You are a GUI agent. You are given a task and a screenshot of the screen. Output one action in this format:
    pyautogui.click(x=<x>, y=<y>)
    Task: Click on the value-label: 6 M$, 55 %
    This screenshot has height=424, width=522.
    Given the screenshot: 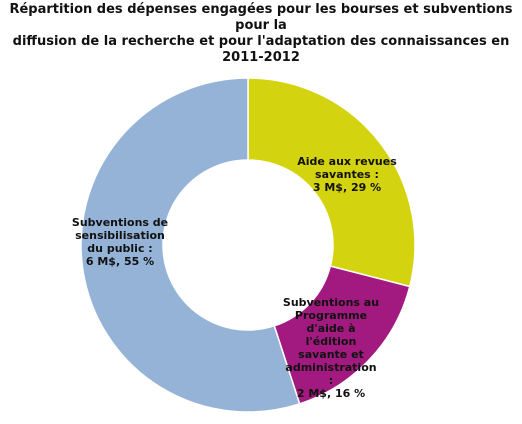 What is the action you would take?
    pyautogui.click(x=120, y=261)
    